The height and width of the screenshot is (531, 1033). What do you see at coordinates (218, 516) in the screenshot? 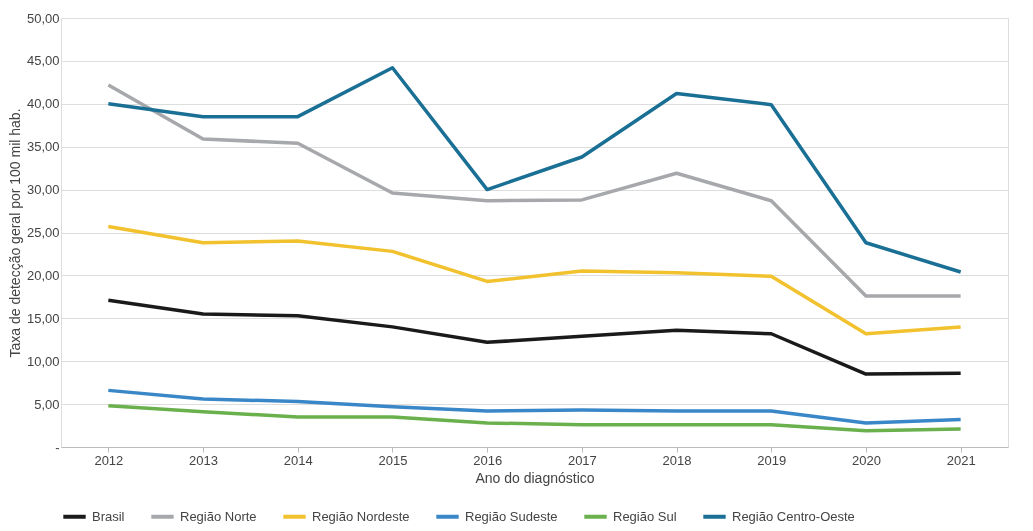
I see `legend-label: Região Norte` at bounding box center [218, 516].